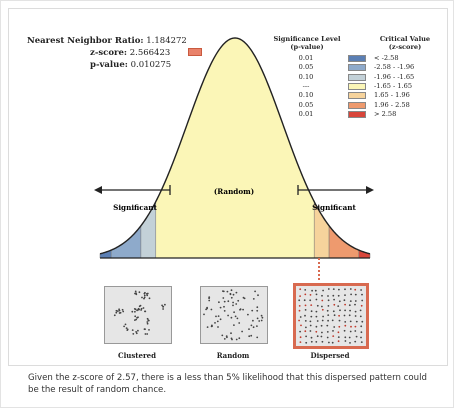 The image size is (454, 408). What do you see at coordinates (109, 53) in the screenshot?
I see `z-score-label: z-score:` at bounding box center [109, 53].